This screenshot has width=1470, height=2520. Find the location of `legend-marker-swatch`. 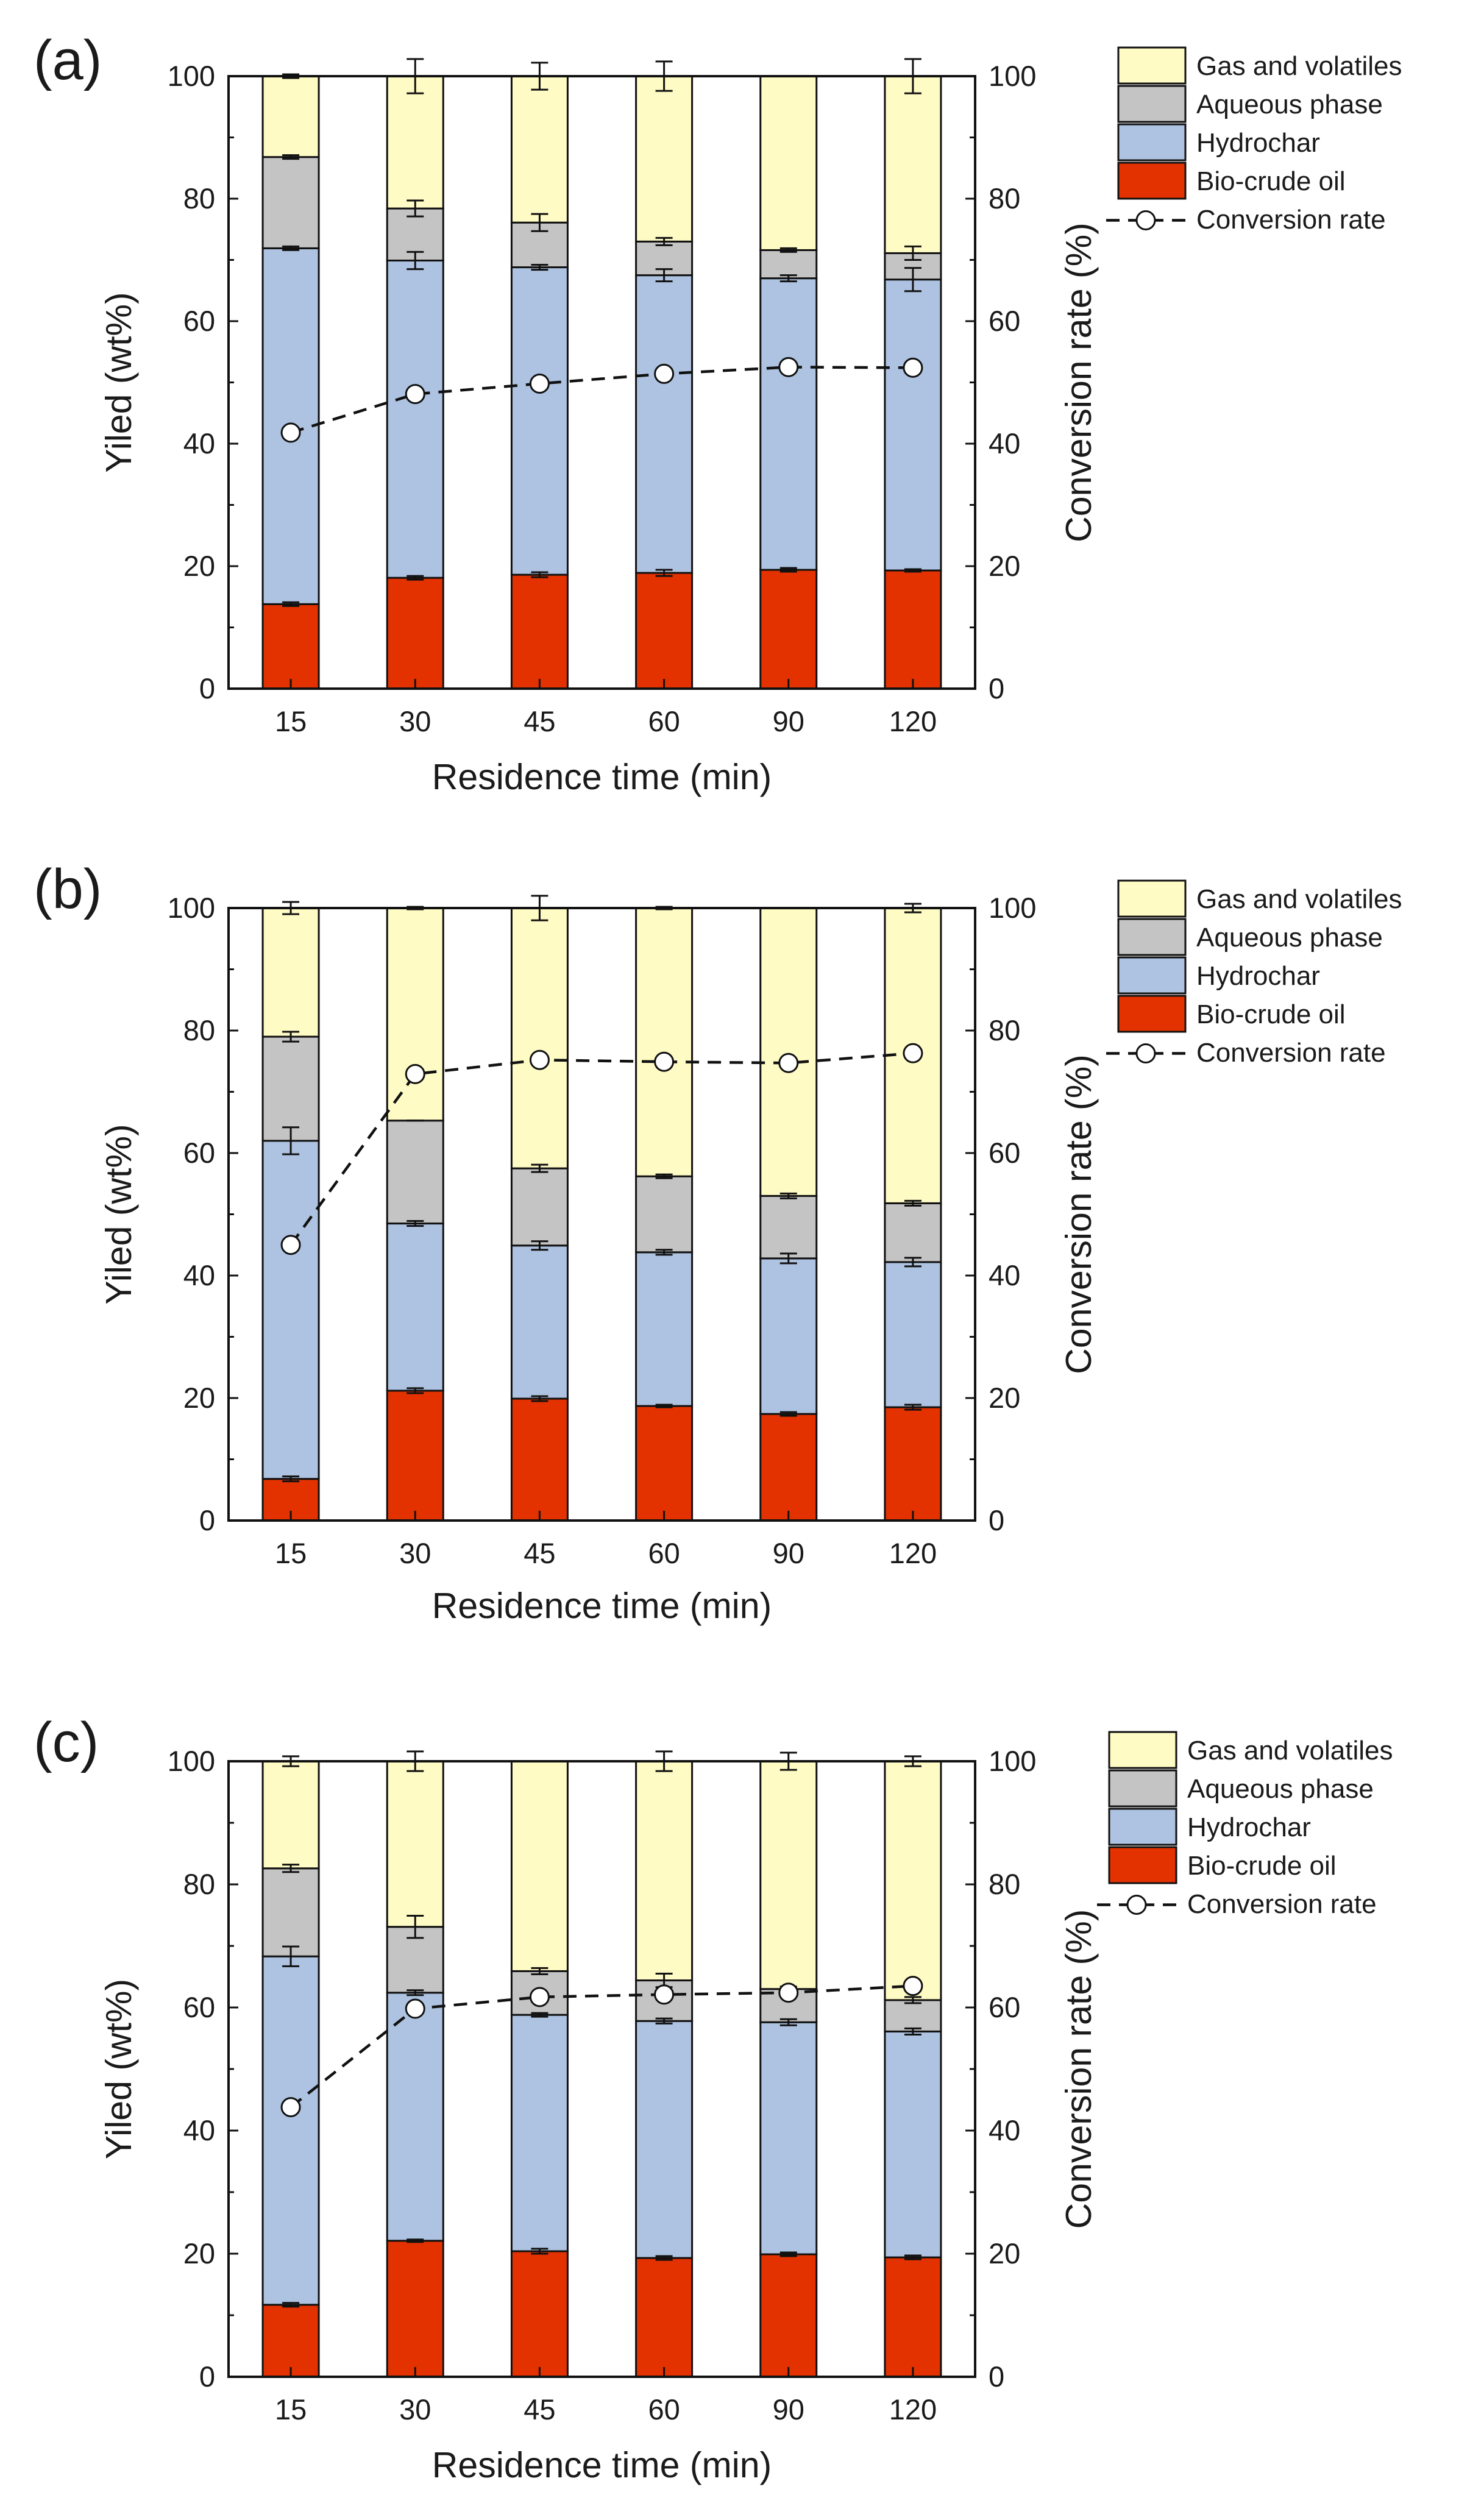

legend-marker-swatch is located at coordinates (1145, 220).